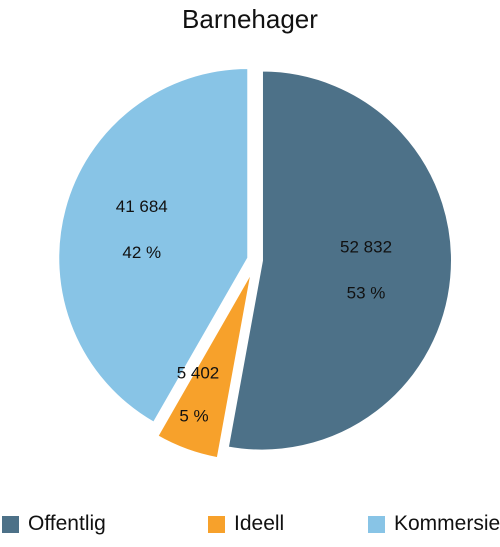  What do you see at coordinates (193, 415) in the screenshot?
I see `data-label-percent-ideell: 5 %` at bounding box center [193, 415].